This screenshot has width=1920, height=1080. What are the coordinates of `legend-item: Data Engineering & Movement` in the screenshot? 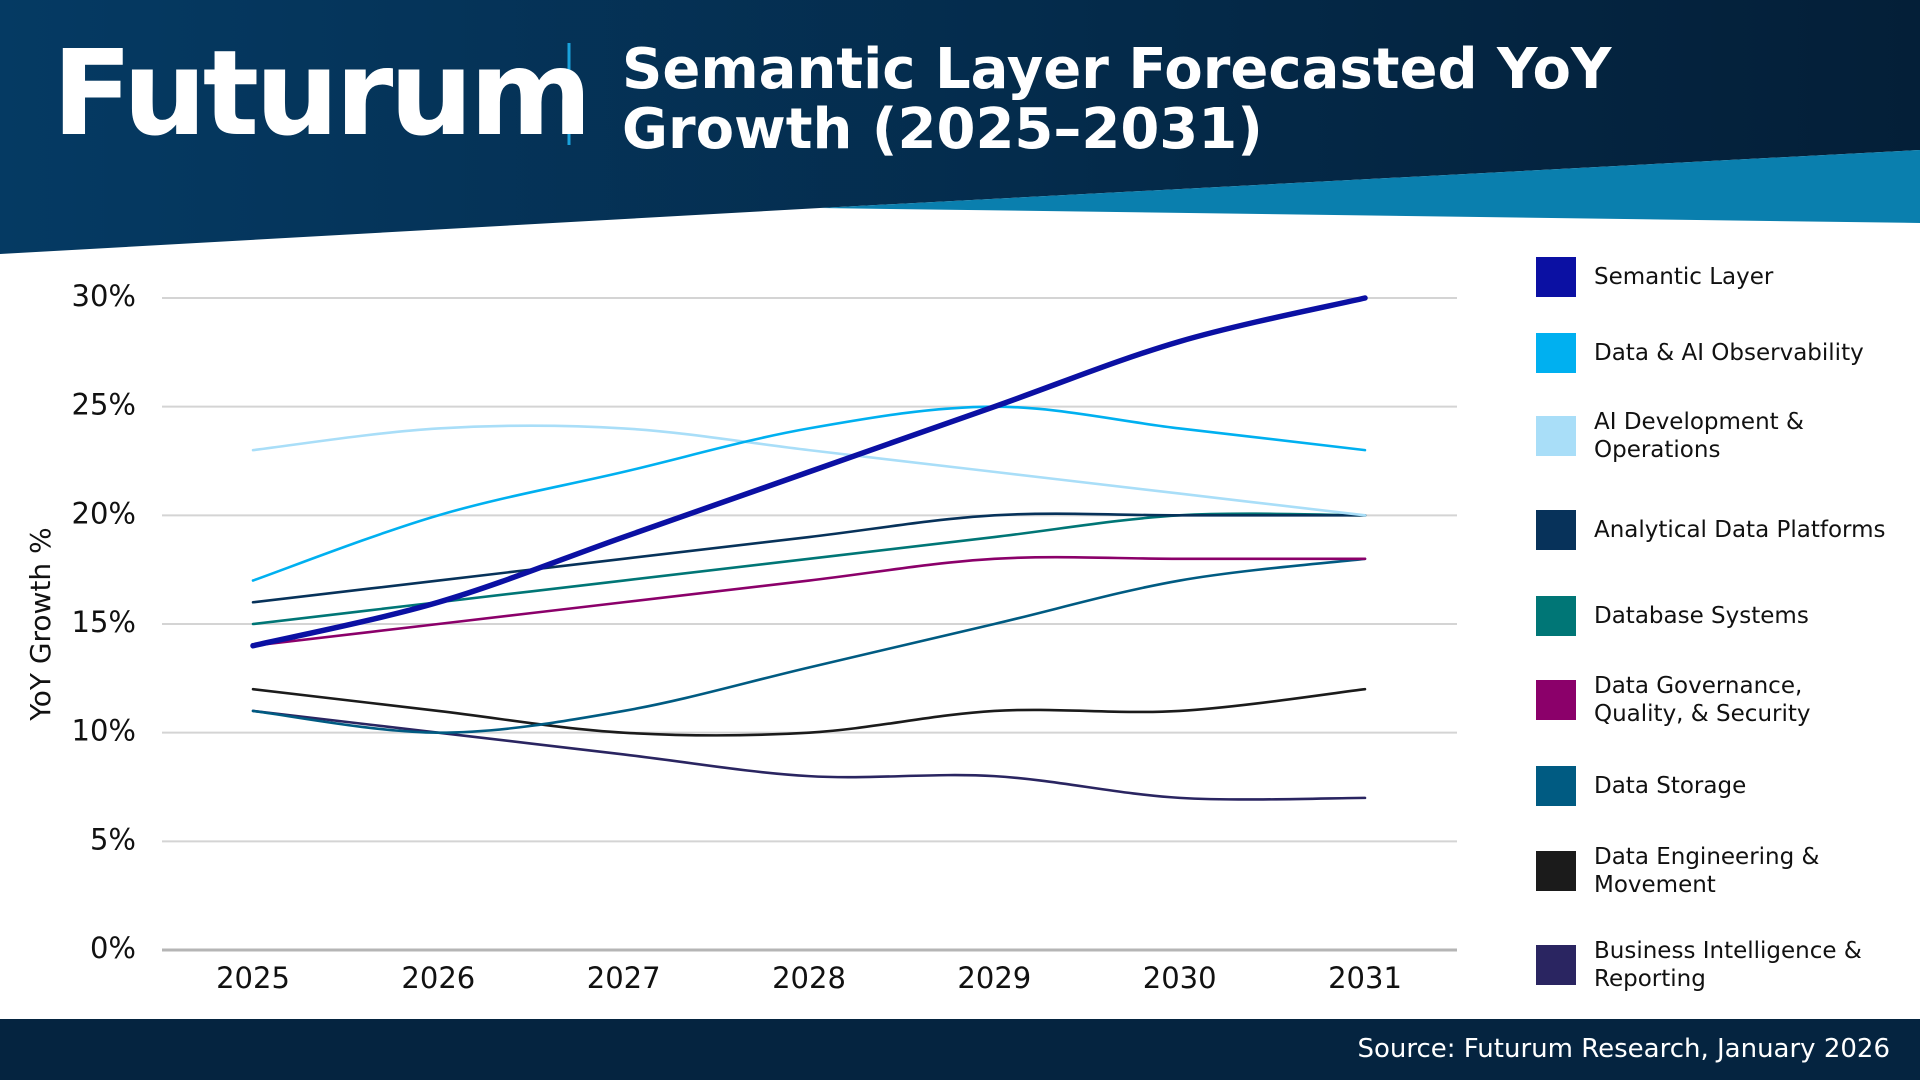 It's located at (1715, 871).